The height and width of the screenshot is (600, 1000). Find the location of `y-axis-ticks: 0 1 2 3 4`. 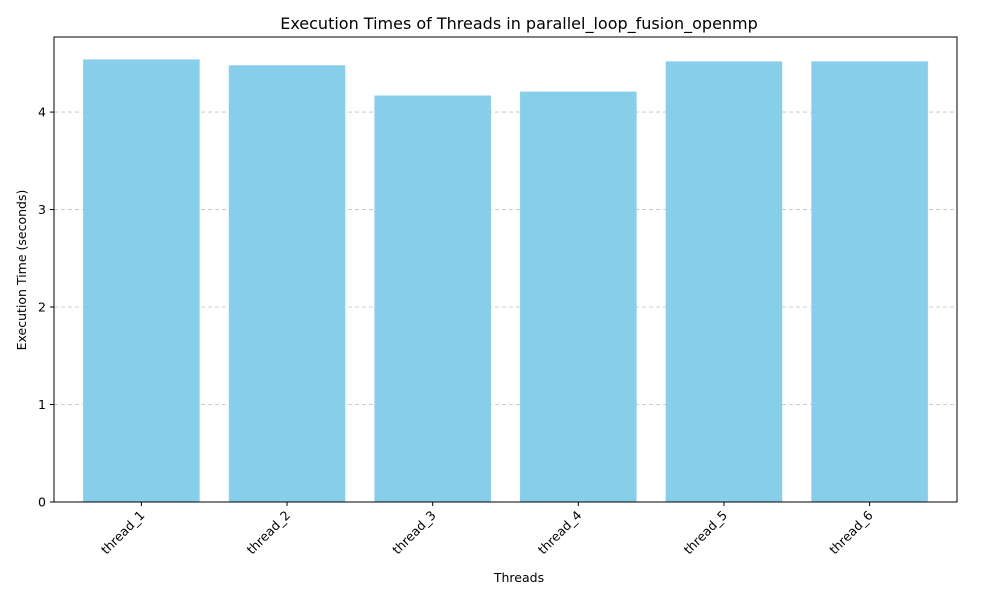

y-axis-ticks: 0 1 2 3 4 is located at coordinates (46, 307).